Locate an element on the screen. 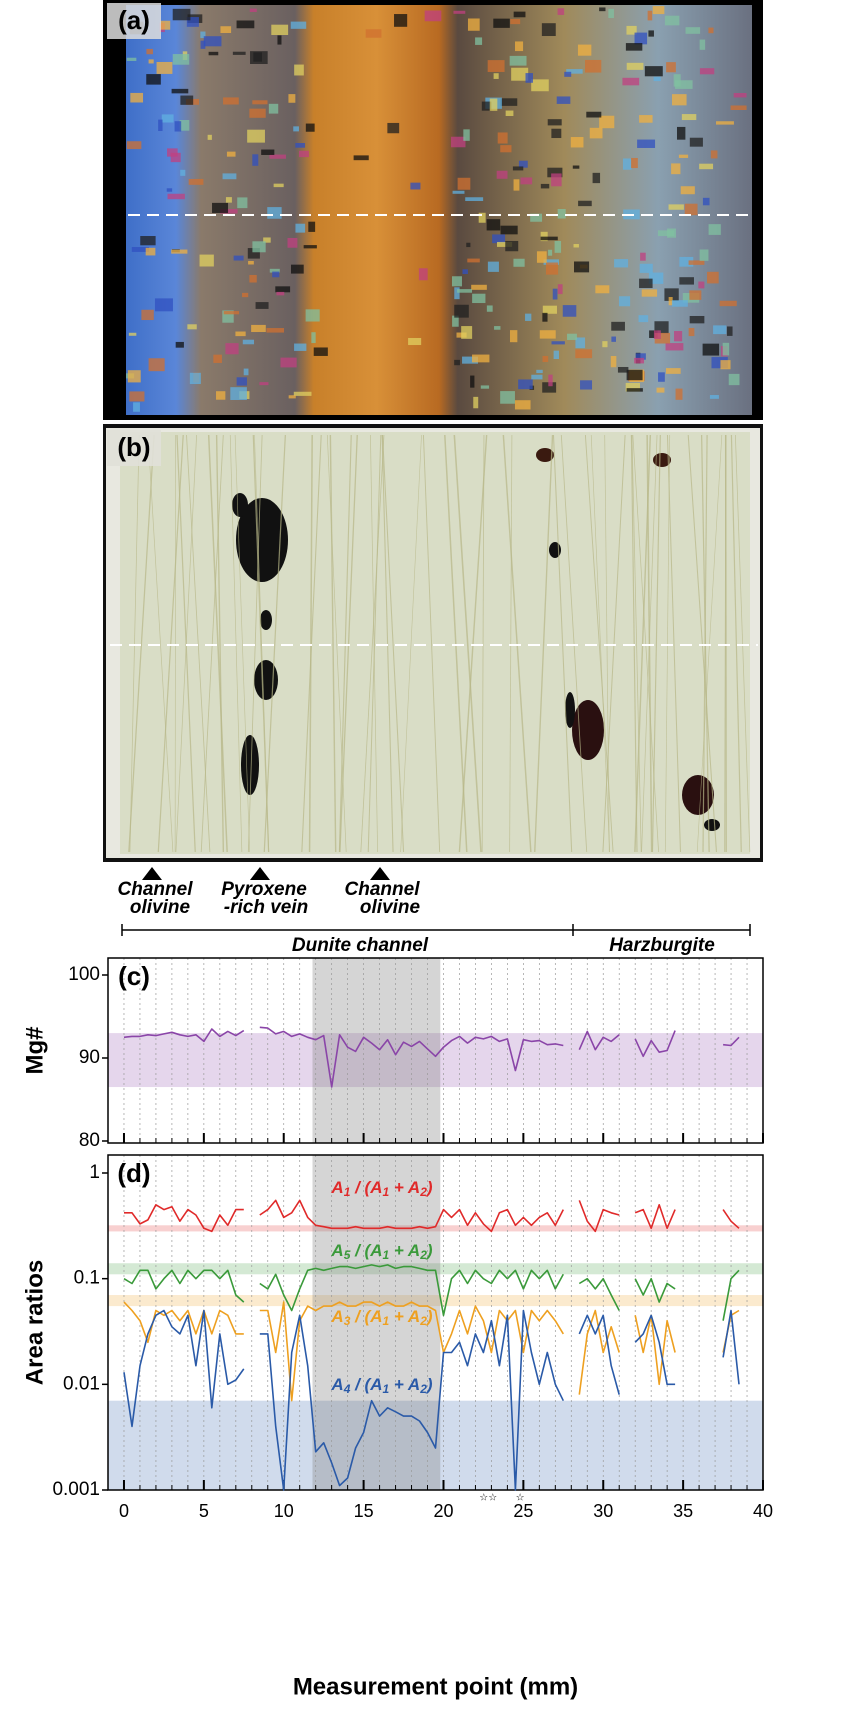 The height and width of the screenshot is (1710, 850). x-tick-label: 40 is located at coordinates (763, 1511).